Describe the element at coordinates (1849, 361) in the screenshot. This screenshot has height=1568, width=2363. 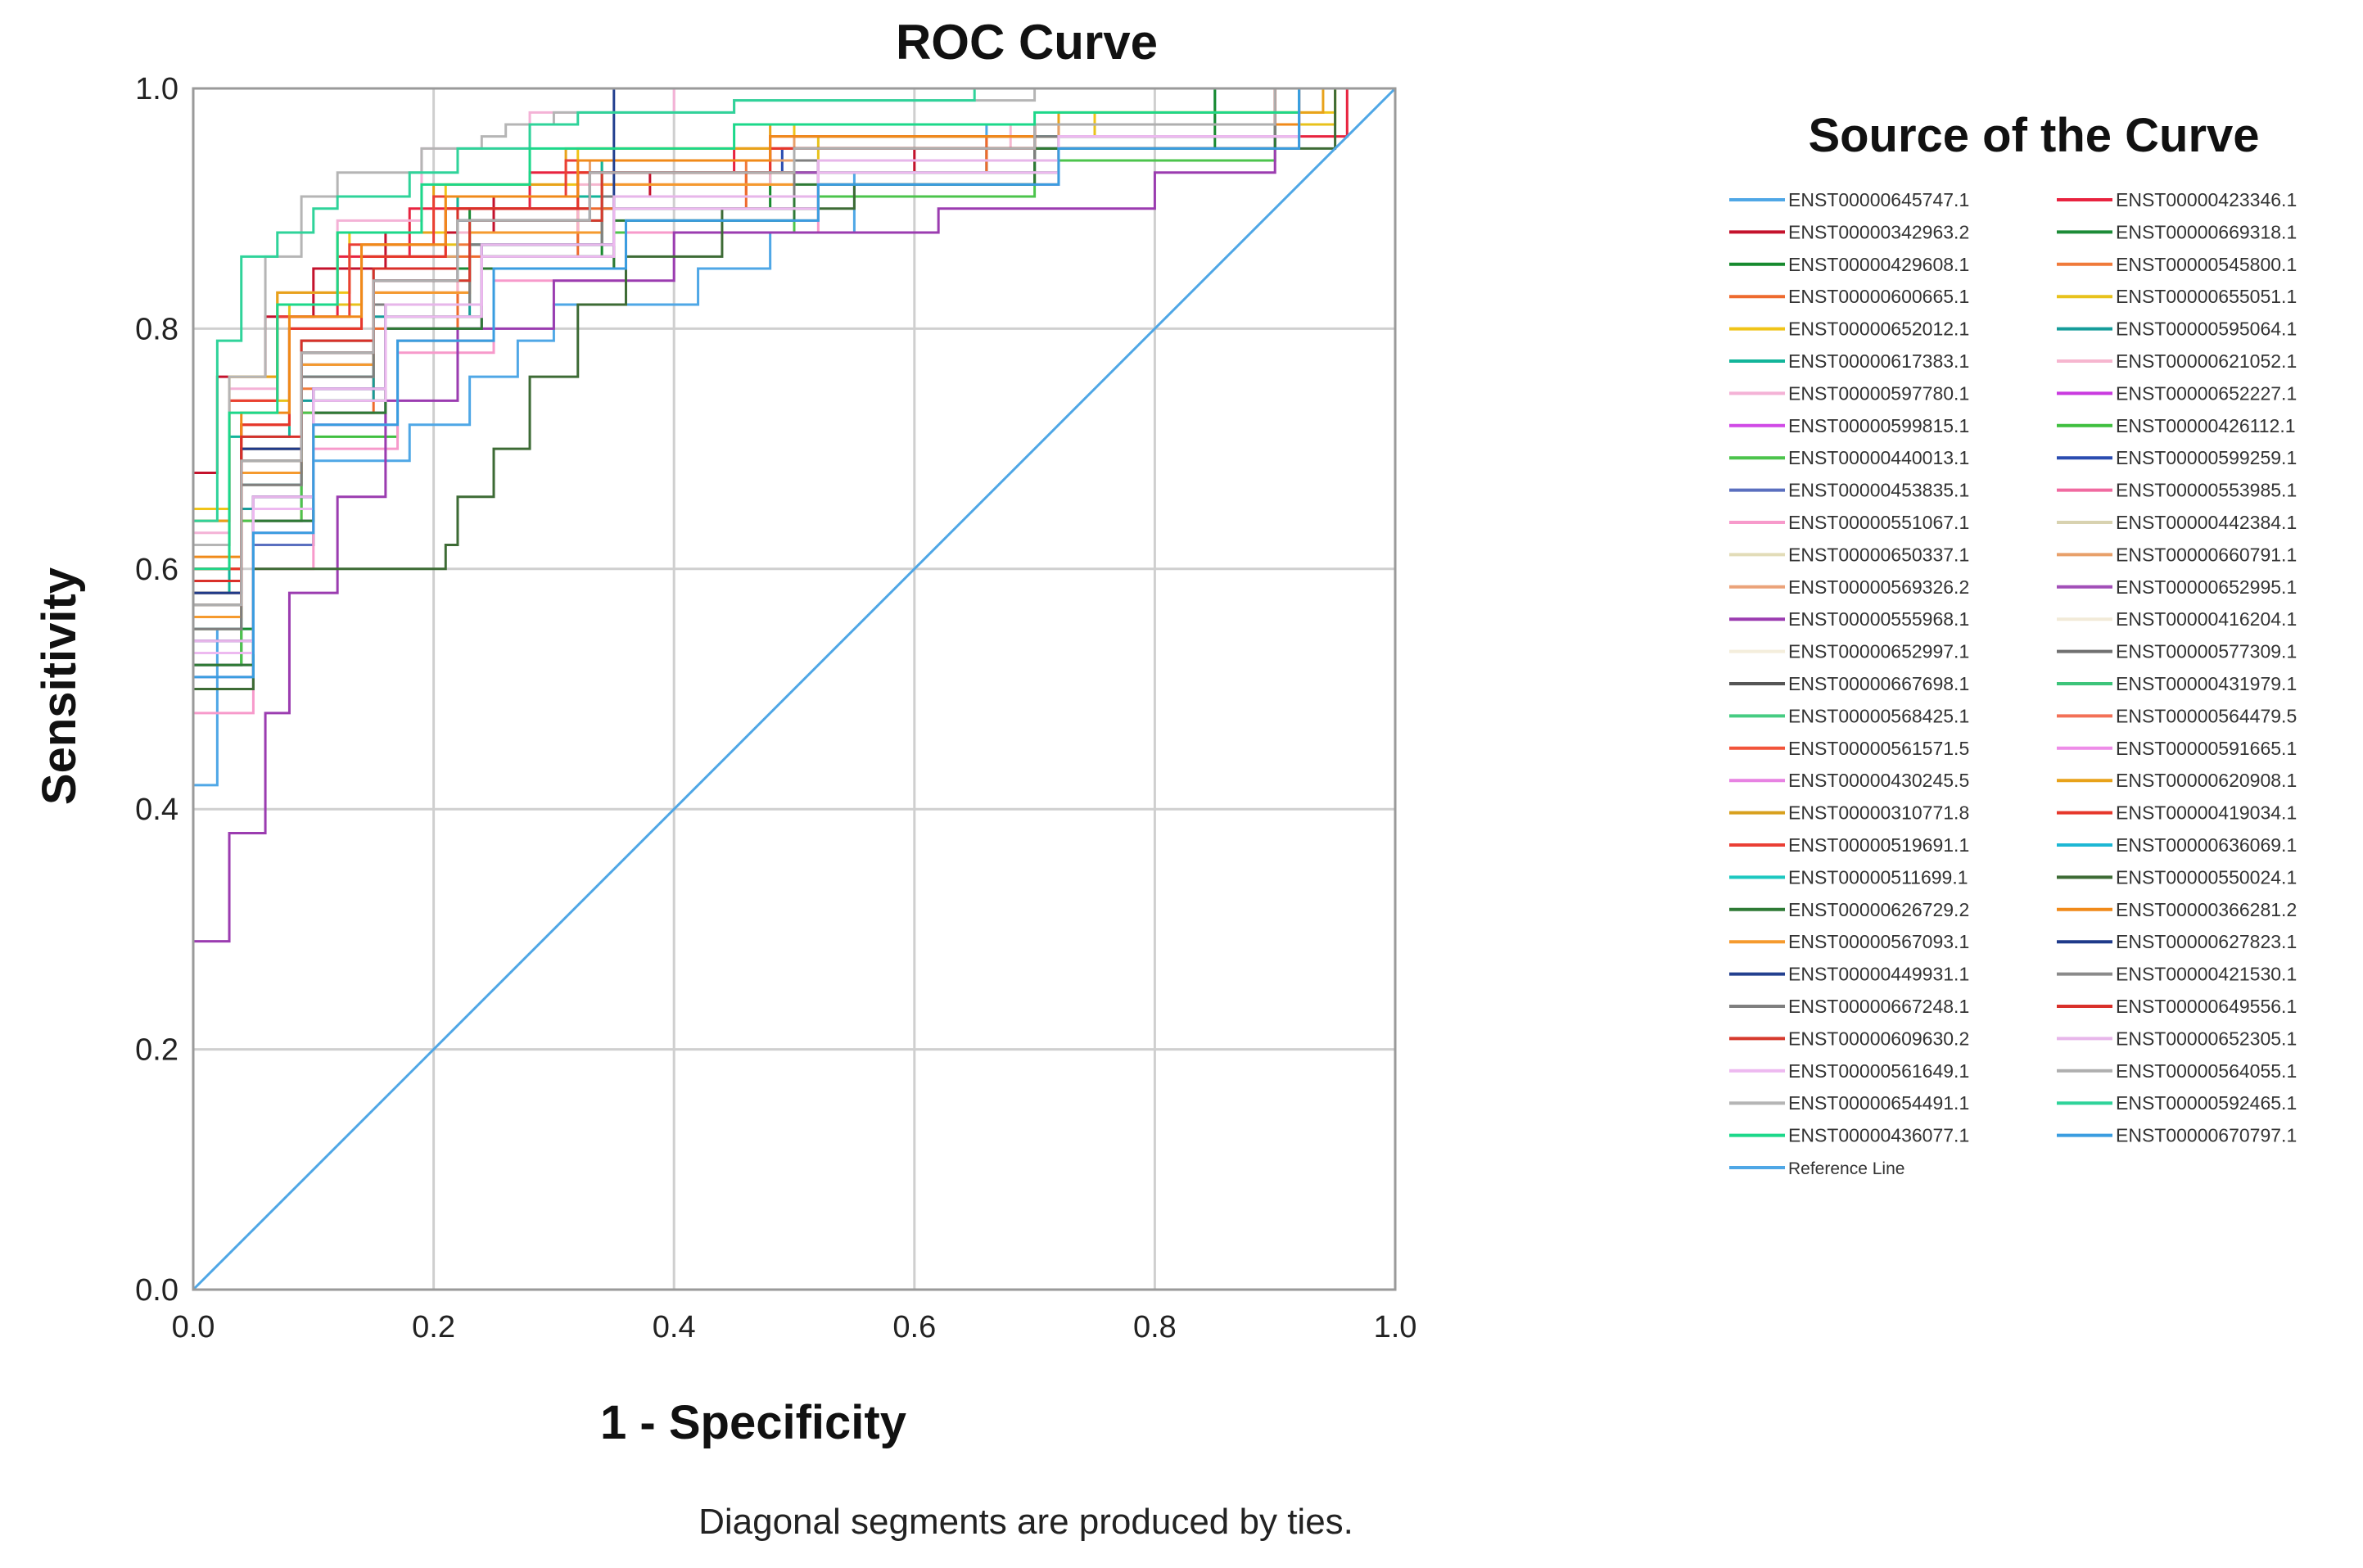
I see `legend-item: ENST00000617383.1` at that location.